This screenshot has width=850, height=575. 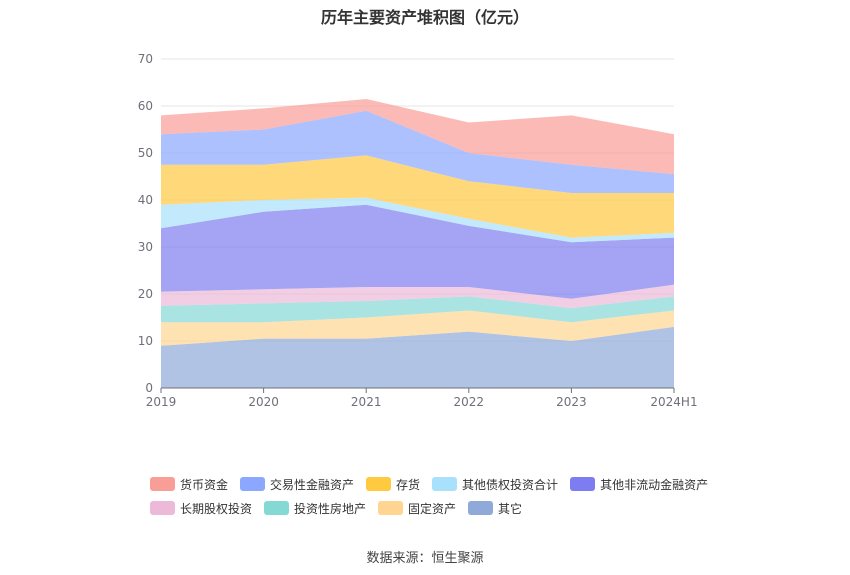 What do you see at coordinates (495, 508) in the screenshot?
I see `legend-item: 其它` at bounding box center [495, 508].